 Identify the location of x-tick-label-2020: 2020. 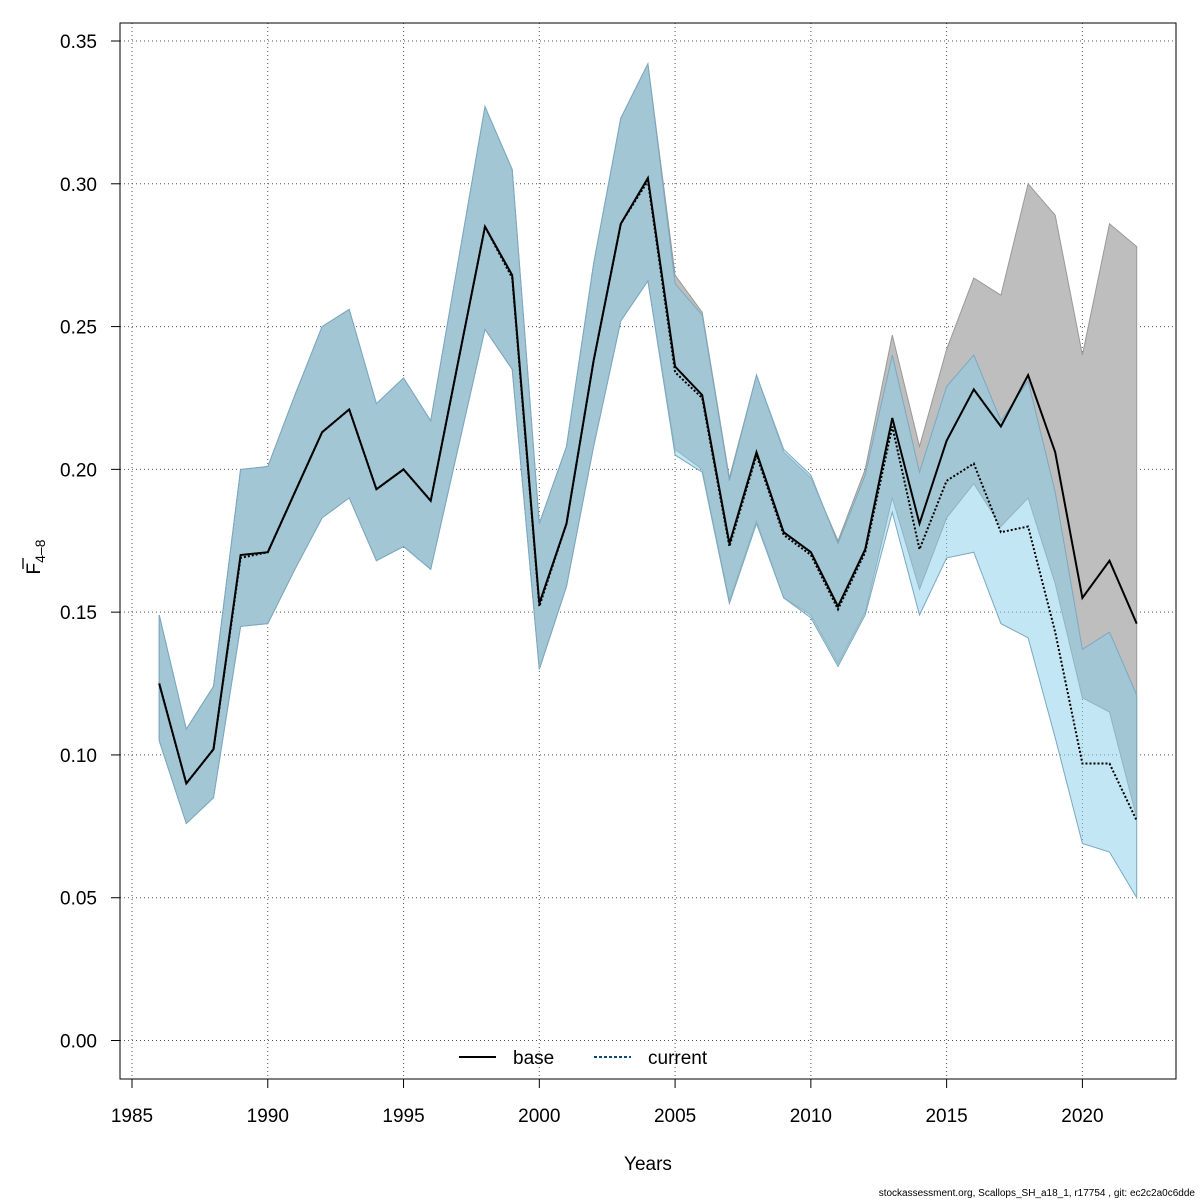
(1082, 1116).